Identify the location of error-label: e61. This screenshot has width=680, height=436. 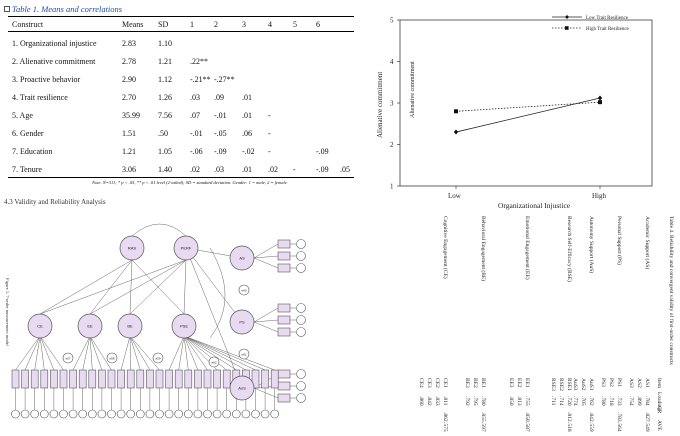
(243, 354).